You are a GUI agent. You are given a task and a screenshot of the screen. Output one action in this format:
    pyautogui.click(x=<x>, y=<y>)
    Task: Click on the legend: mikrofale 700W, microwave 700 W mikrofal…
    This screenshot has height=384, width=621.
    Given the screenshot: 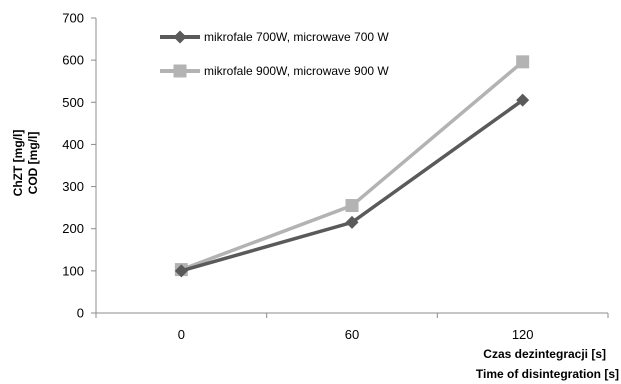 What is the action you would take?
    pyautogui.click(x=274, y=54)
    